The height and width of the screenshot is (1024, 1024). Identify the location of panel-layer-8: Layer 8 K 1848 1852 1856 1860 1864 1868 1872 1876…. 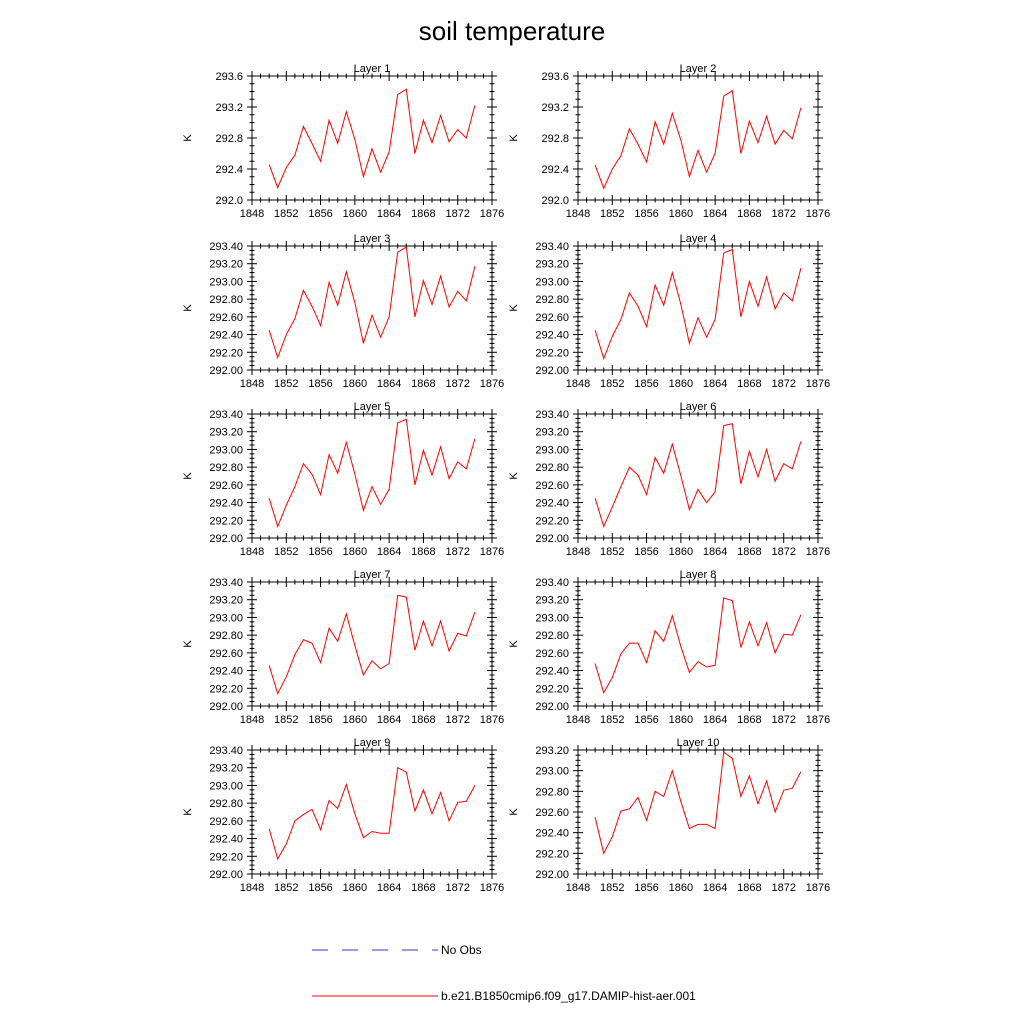
(669, 647).